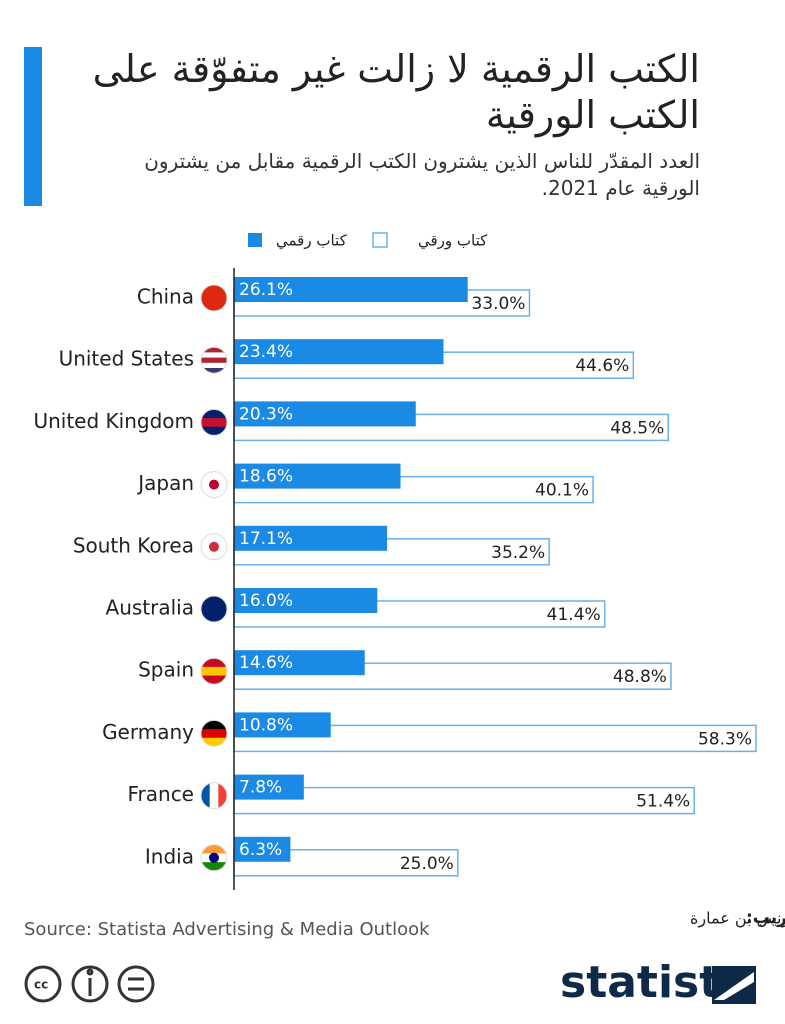  I want to click on data-label: 26.1%, so click(266, 290).